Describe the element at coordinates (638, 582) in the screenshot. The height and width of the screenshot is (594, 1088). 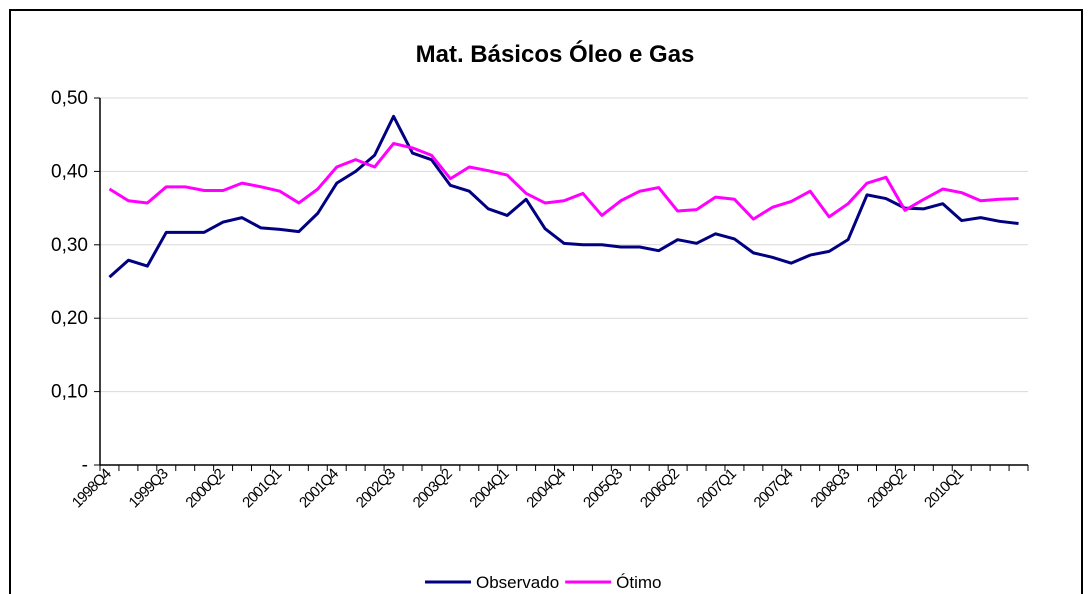
I see `legend-label: Ótimo` at that location.